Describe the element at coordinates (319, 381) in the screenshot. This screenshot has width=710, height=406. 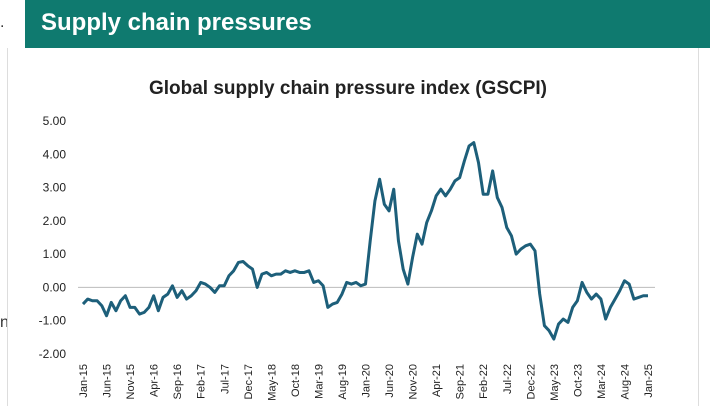
I see `x-tick-label: Mar-19` at that location.